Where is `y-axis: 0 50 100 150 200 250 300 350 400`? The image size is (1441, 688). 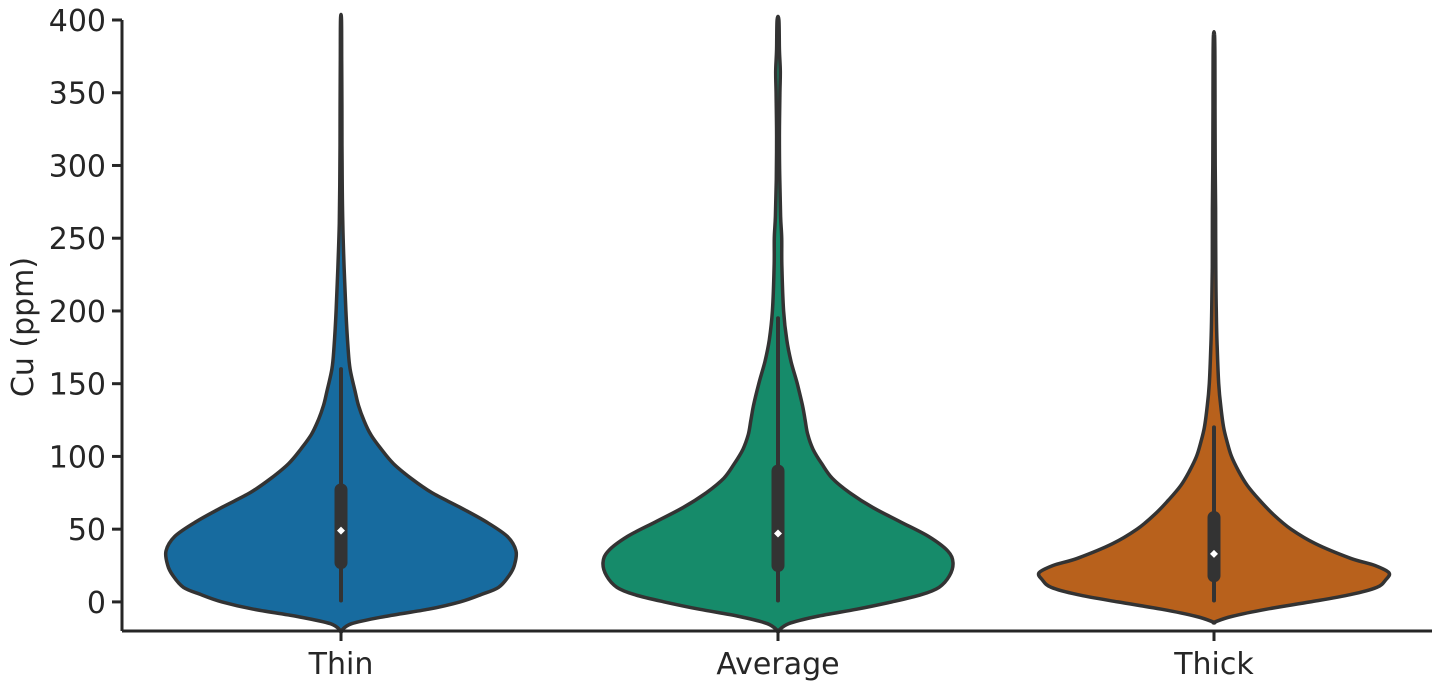 y-axis: 0 50 100 150 200 250 300 350 400 is located at coordinates (86, 317).